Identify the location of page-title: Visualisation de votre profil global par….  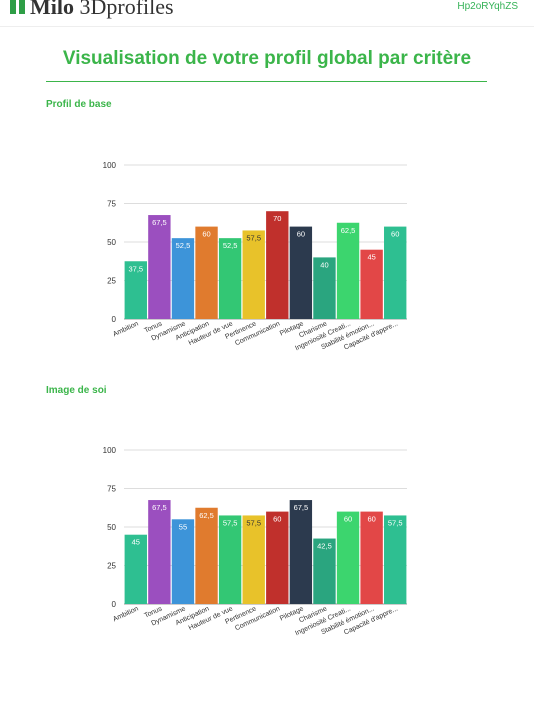
(267, 58).